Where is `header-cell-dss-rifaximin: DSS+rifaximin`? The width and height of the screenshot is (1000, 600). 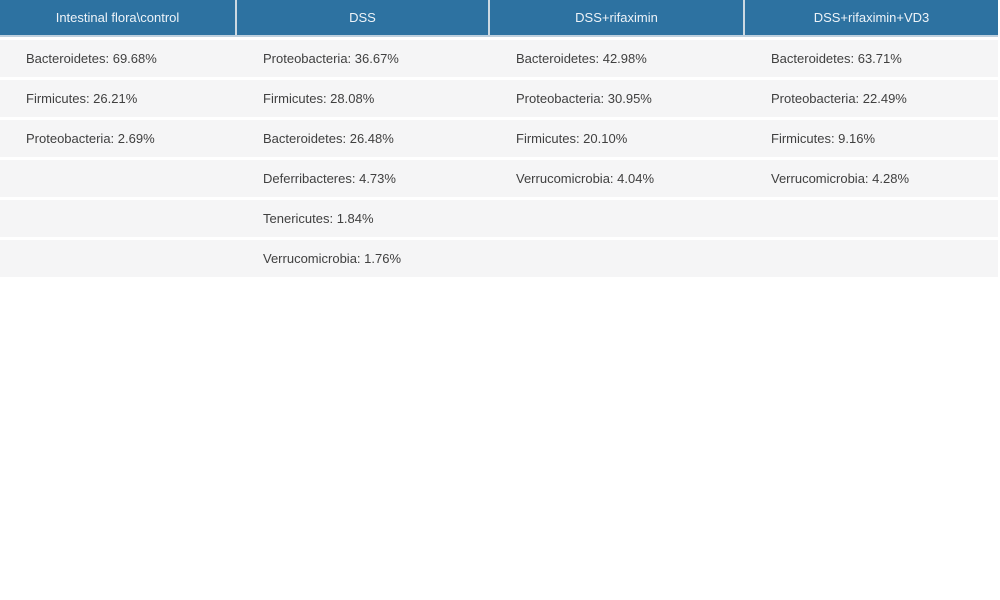 header-cell-dss-rifaximin: DSS+rifaximin is located at coordinates (617, 17).